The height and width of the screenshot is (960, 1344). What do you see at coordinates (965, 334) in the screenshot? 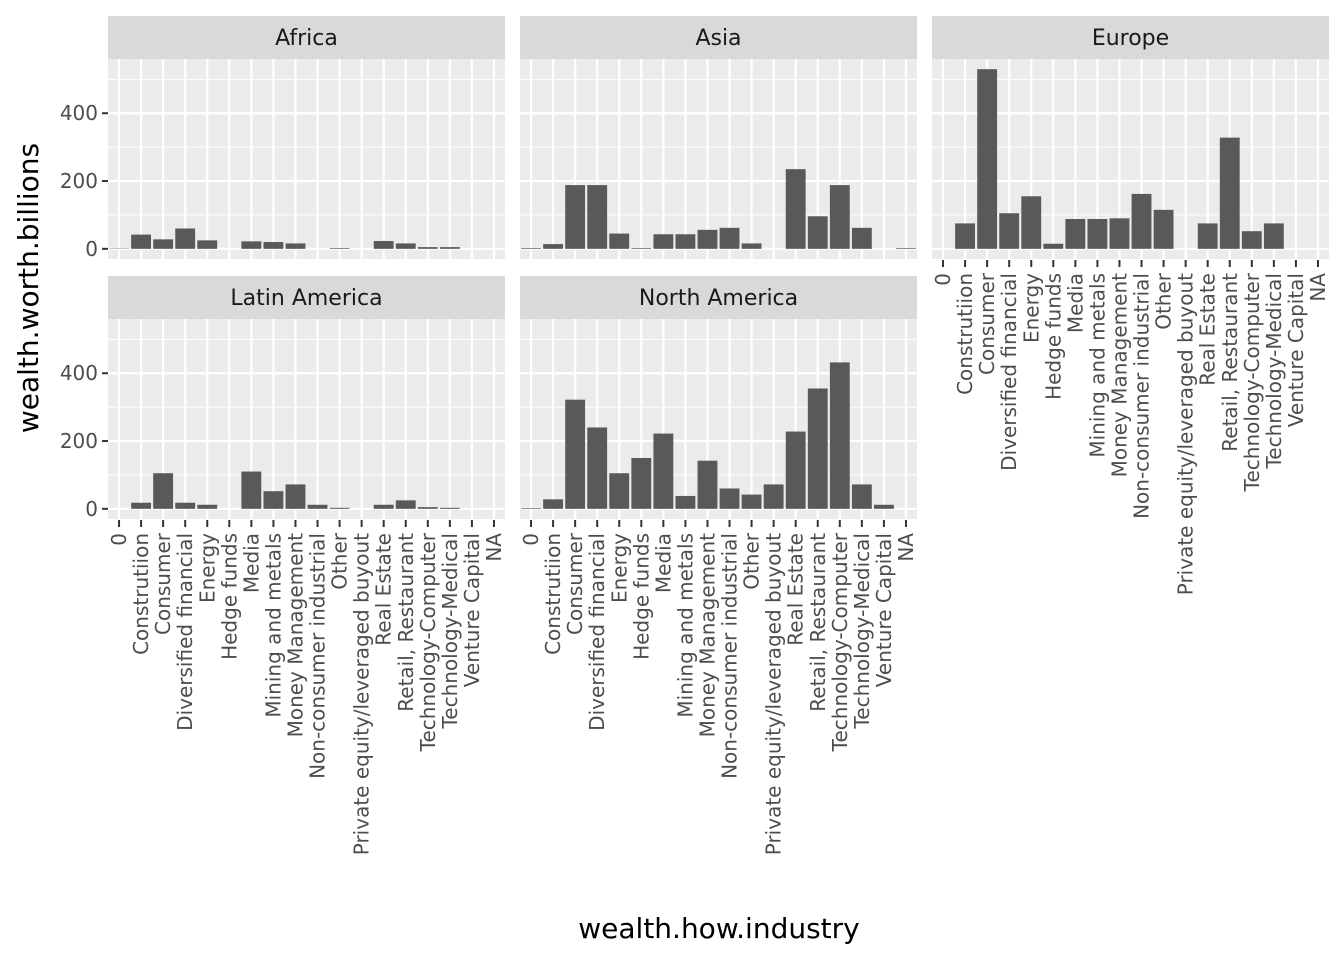
I see `x-tick-label: Construtiion` at bounding box center [965, 334].